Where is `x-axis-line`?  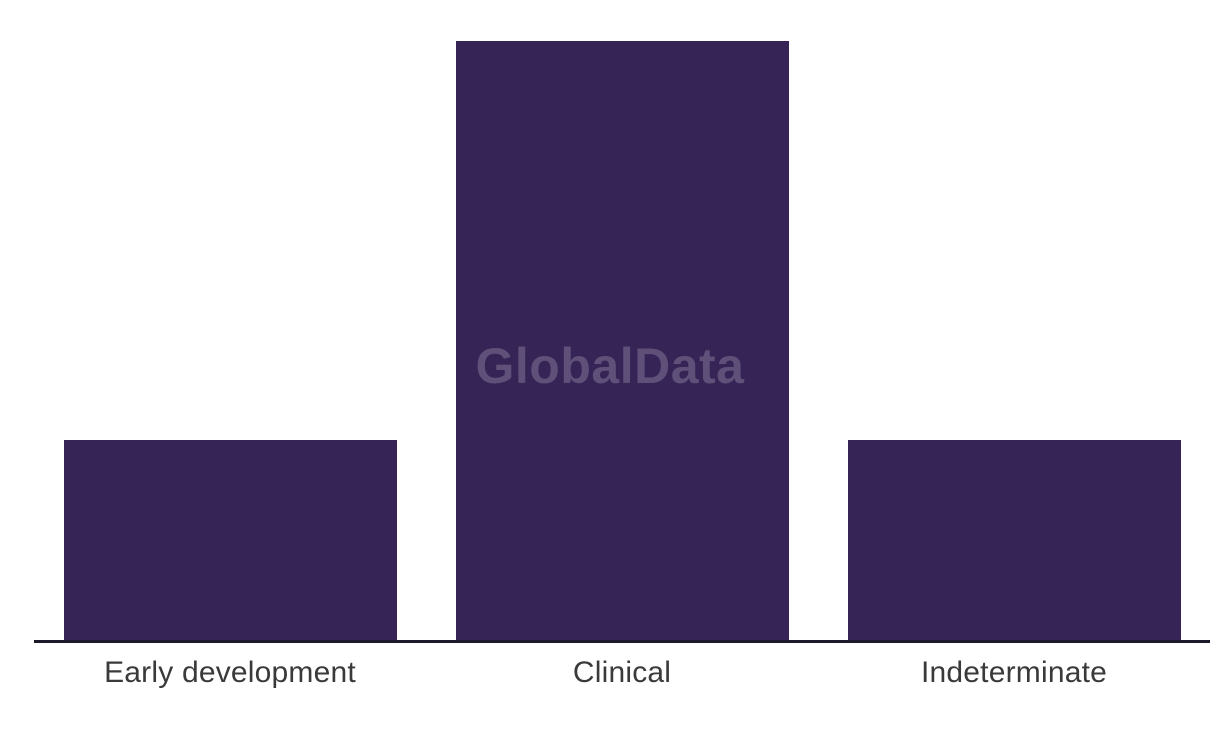
x-axis-line is located at coordinates (622, 641).